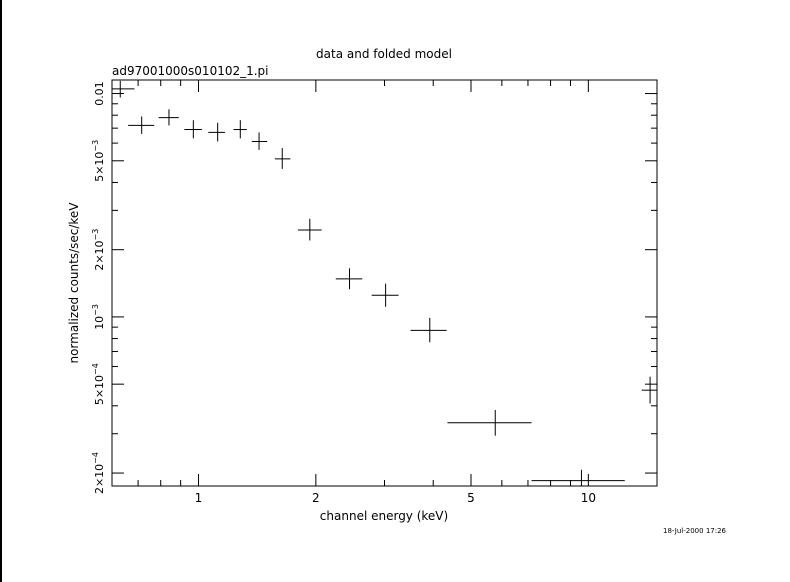 This screenshot has width=790, height=582. Describe the element at coordinates (199, 498) in the screenshot. I see `x-tick-label: 1` at that location.